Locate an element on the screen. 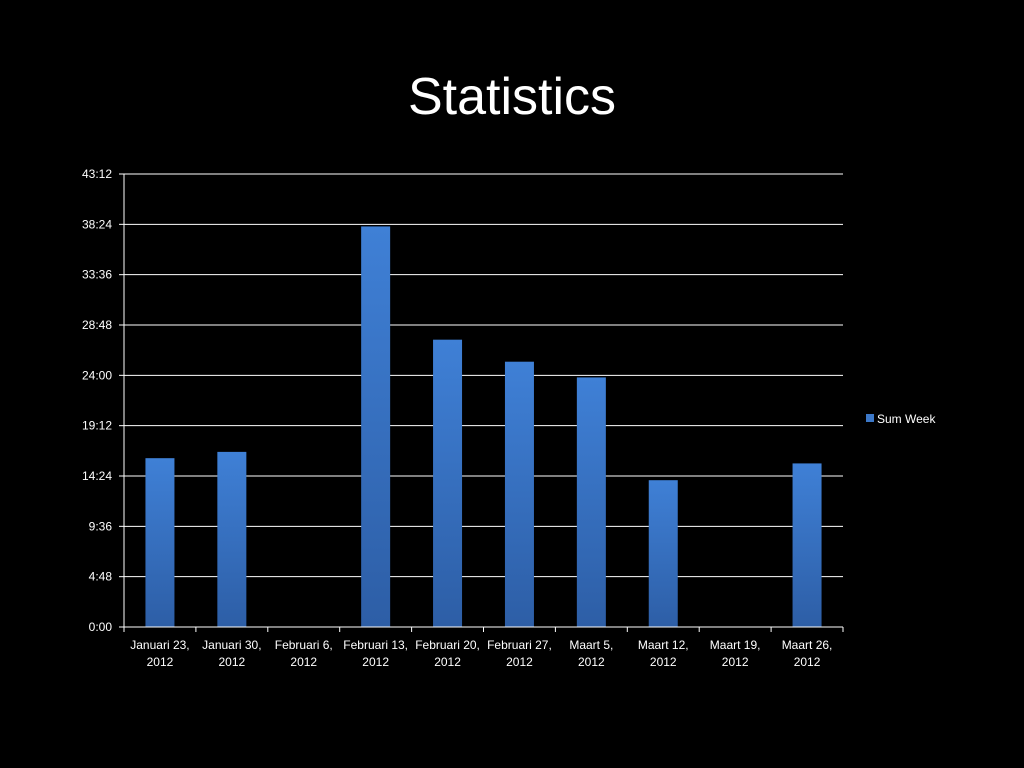 The width and height of the screenshot is (1024, 768). x-tick-label: Maart 26, 2012 is located at coordinates (807, 653).